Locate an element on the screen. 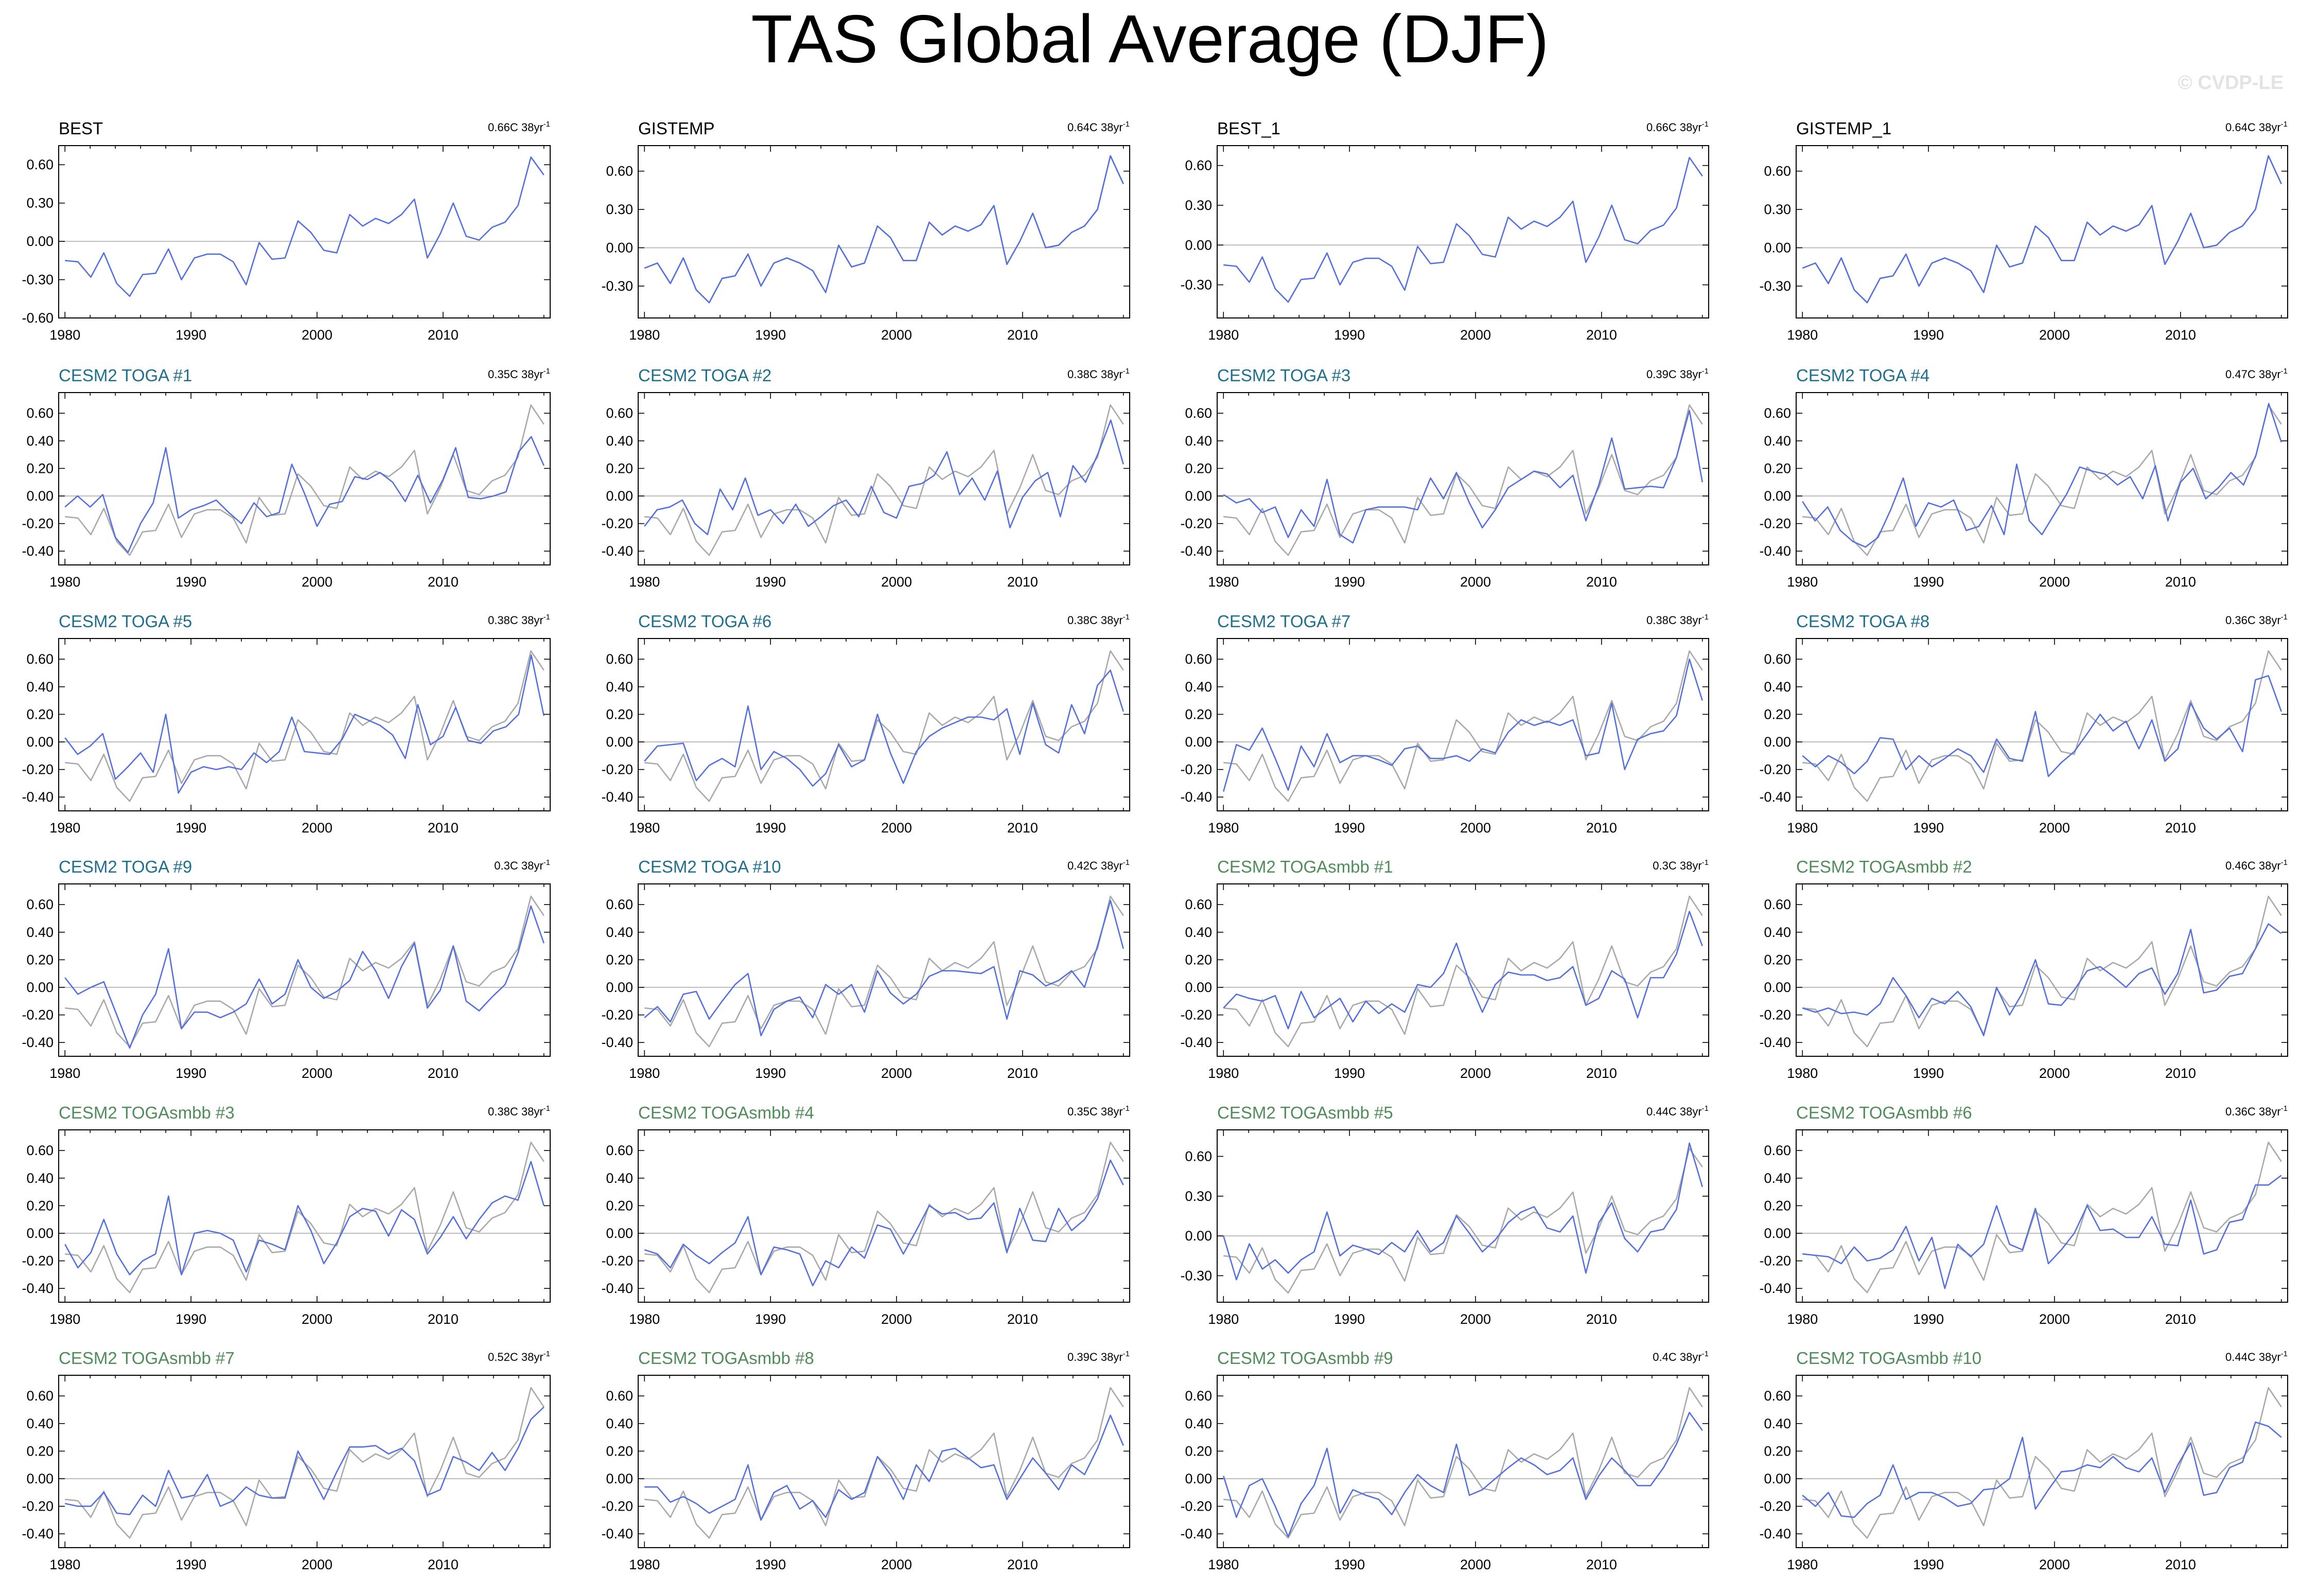  trend-label: 0.46C 38yr-1 is located at coordinates (2257, 865).